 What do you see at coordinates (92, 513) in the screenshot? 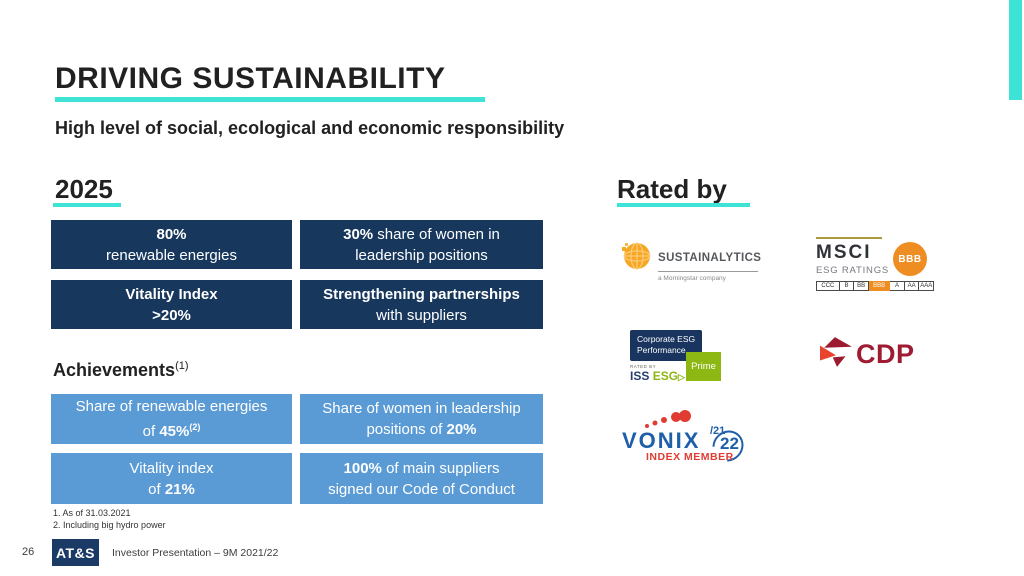
I see `footnote-1: 1. As of 31.03.2021` at bounding box center [92, 513].